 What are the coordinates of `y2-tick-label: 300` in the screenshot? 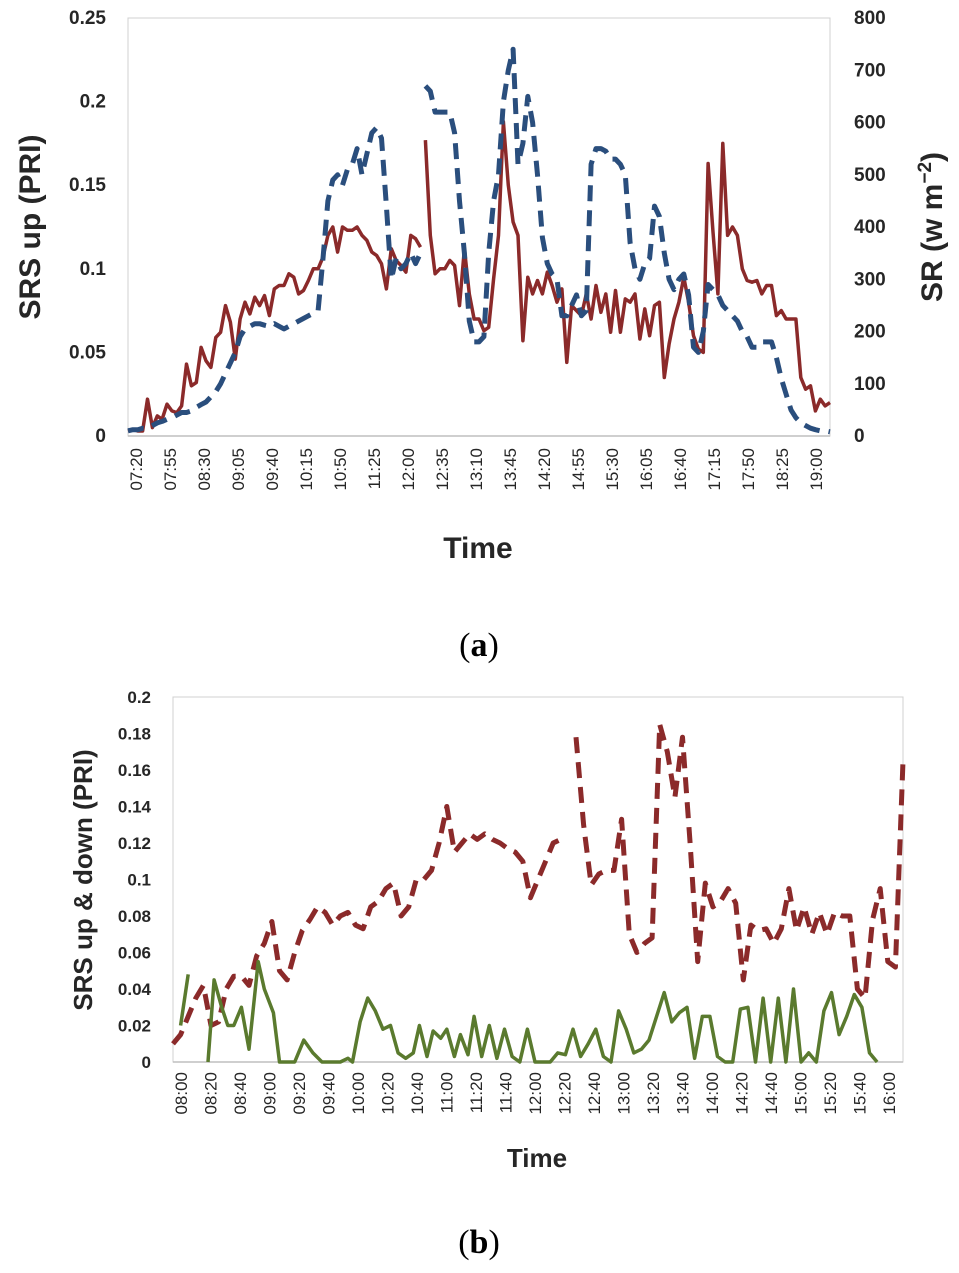 It's located at (870, 279).